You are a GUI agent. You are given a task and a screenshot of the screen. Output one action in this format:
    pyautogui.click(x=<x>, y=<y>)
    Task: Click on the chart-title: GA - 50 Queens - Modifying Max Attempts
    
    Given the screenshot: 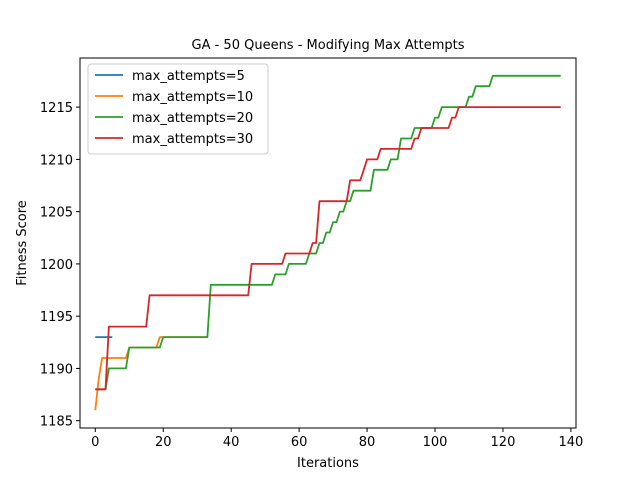 What is the action you would take?
    pyautogui.click(x=328, y=45)
    